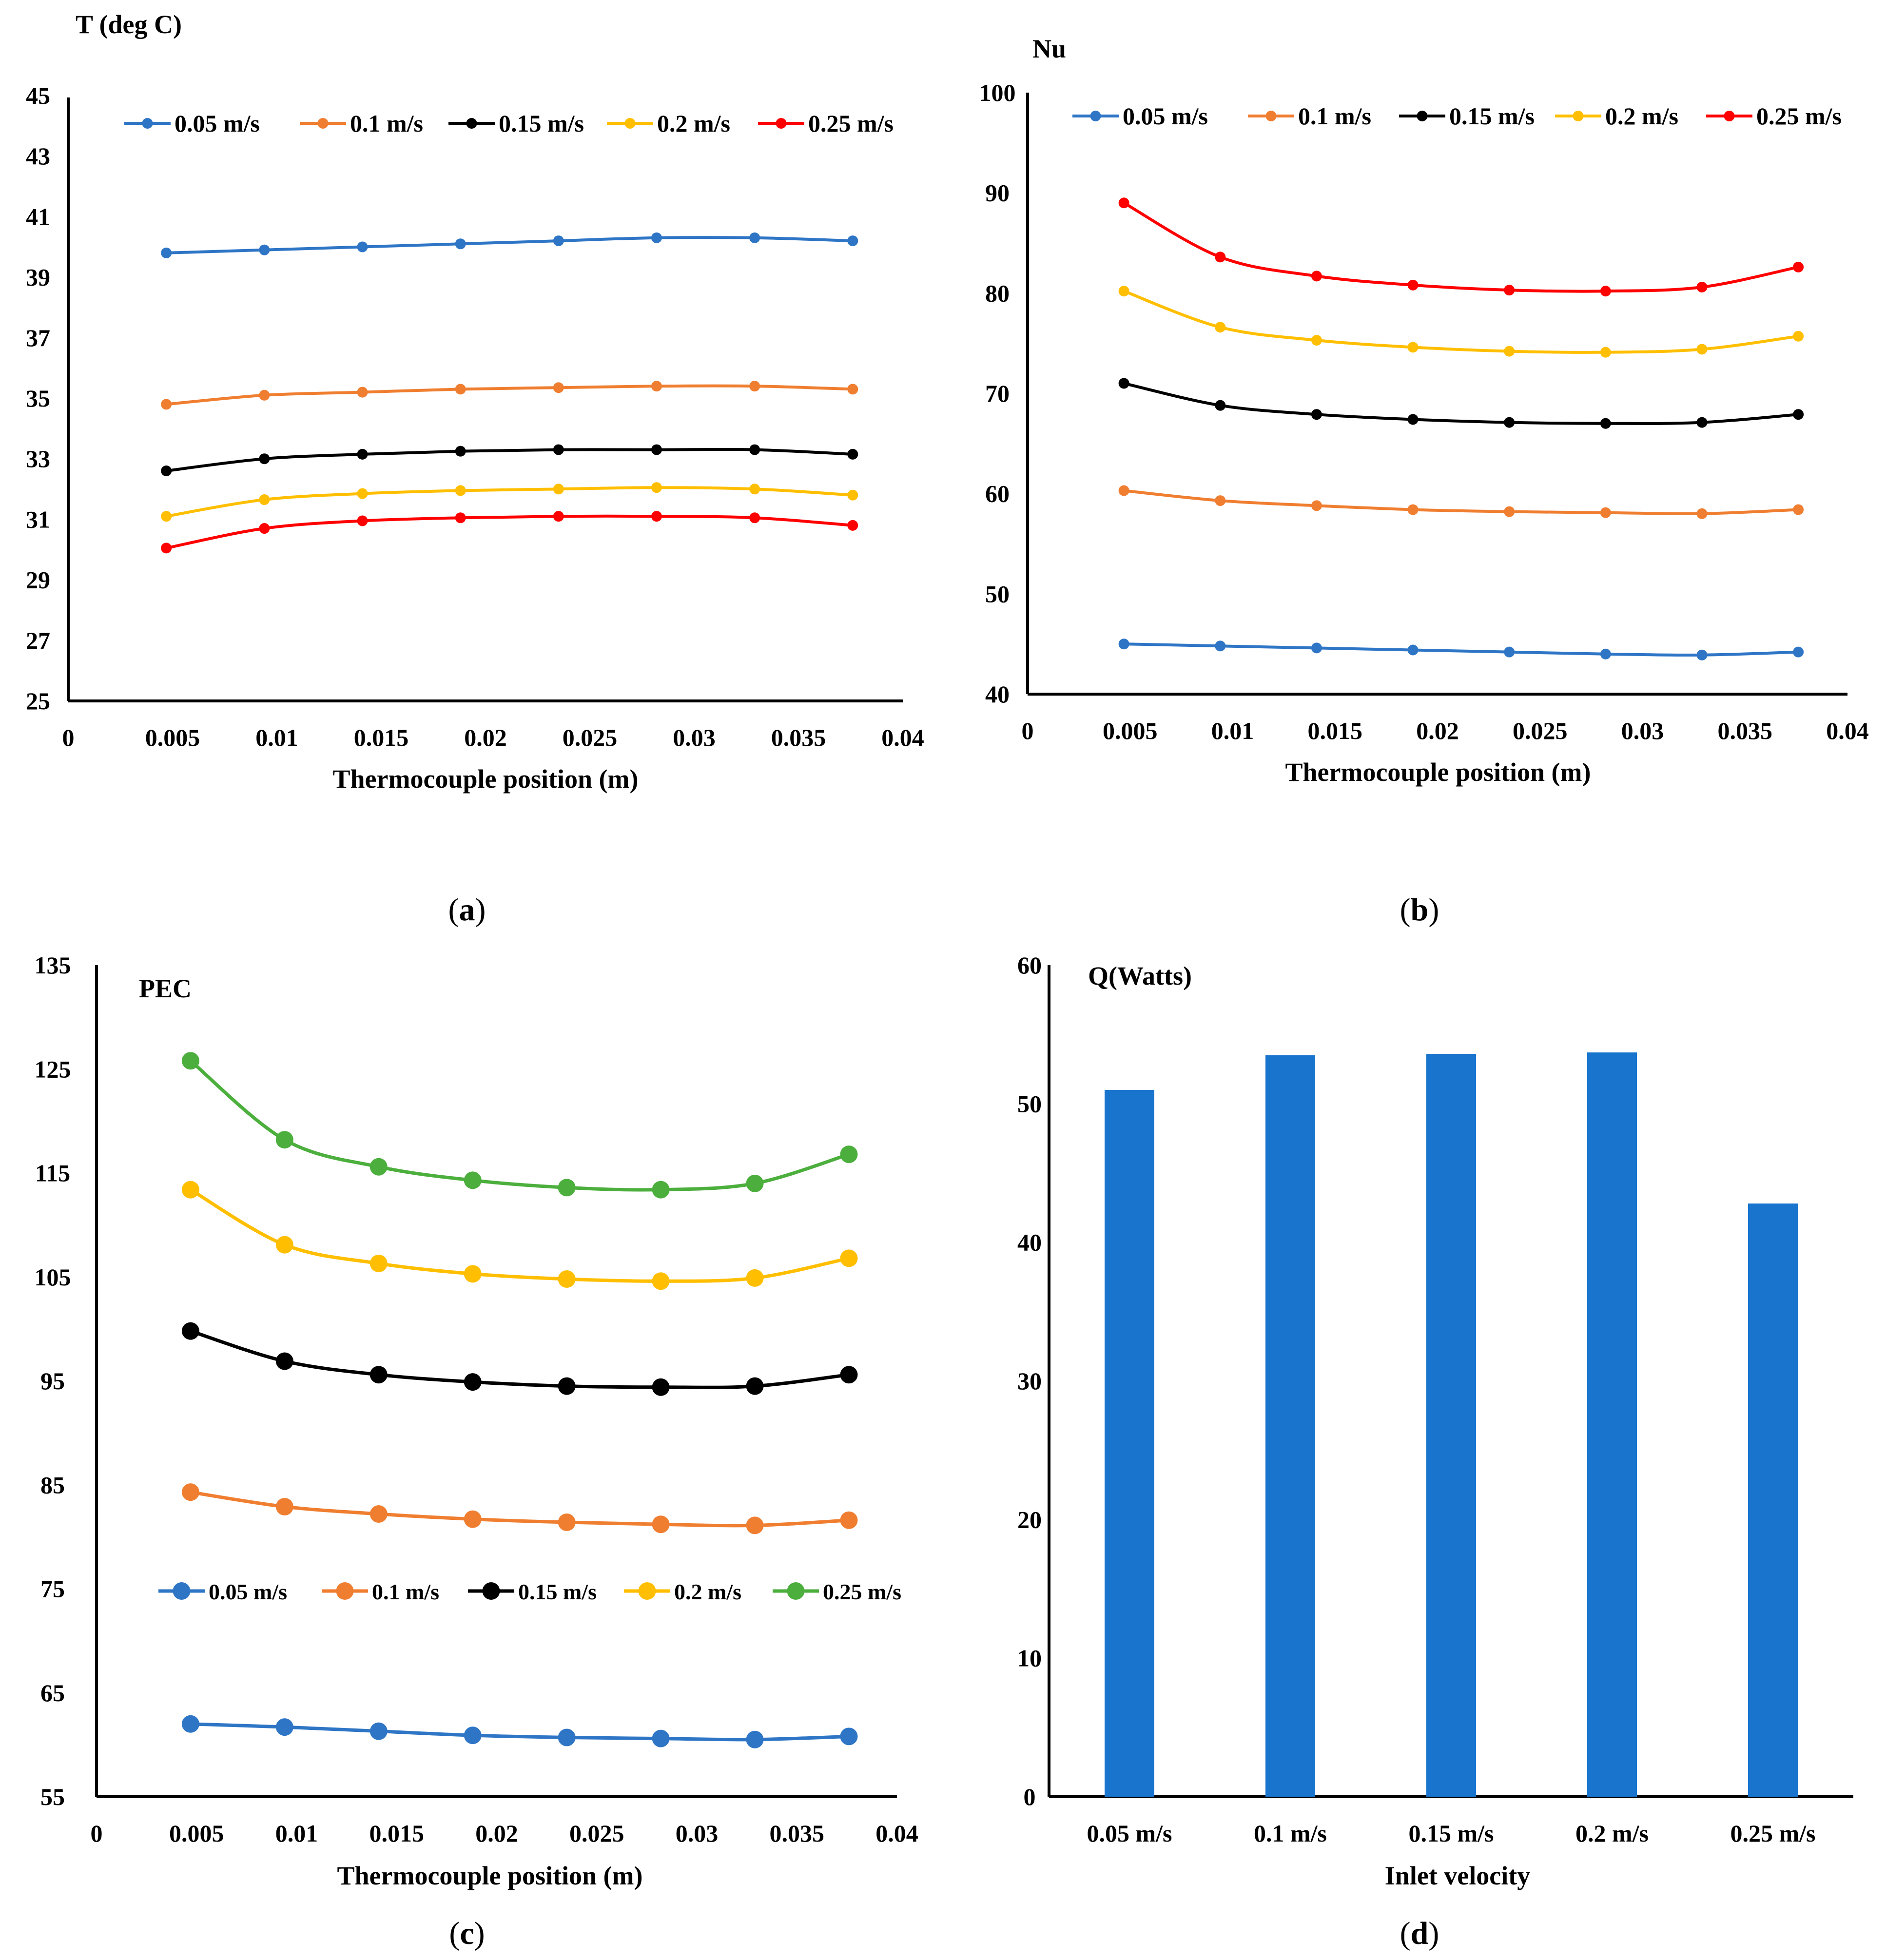  I want to click on y-tick-label: 30, so click(1029, 1381).